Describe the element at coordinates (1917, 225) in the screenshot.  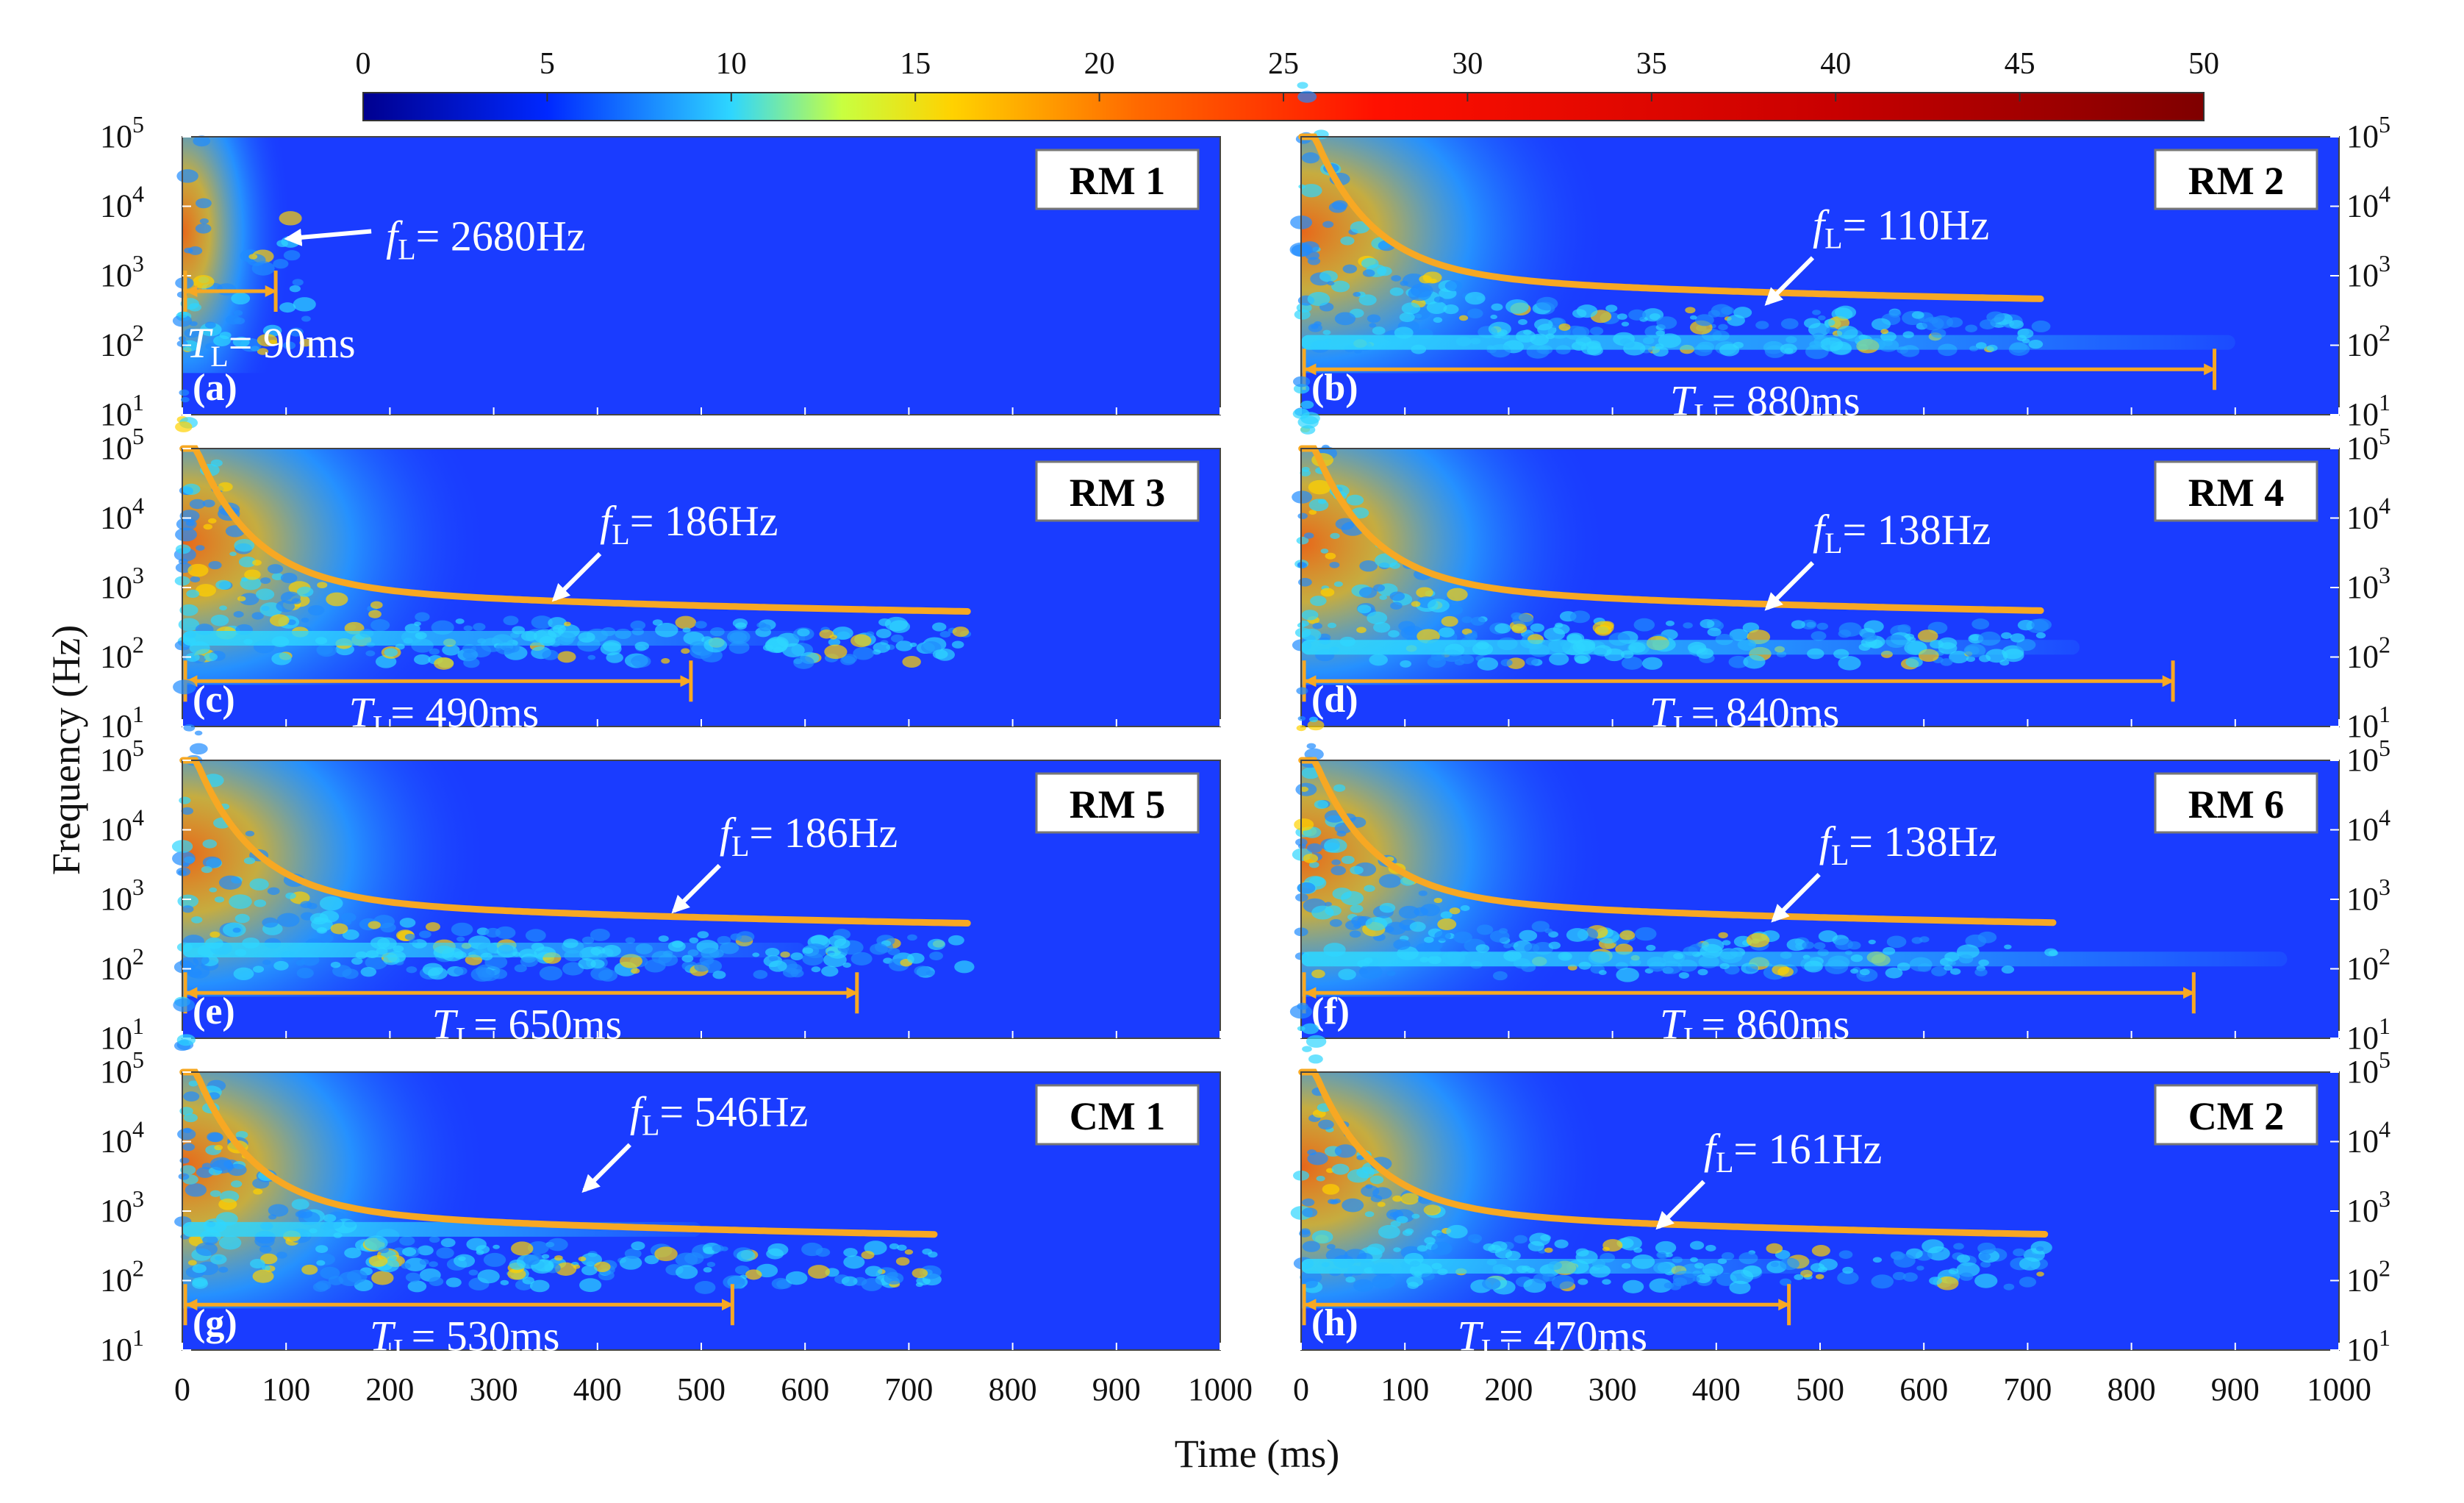
I see `frequency-value: = 110Hz` at that location.